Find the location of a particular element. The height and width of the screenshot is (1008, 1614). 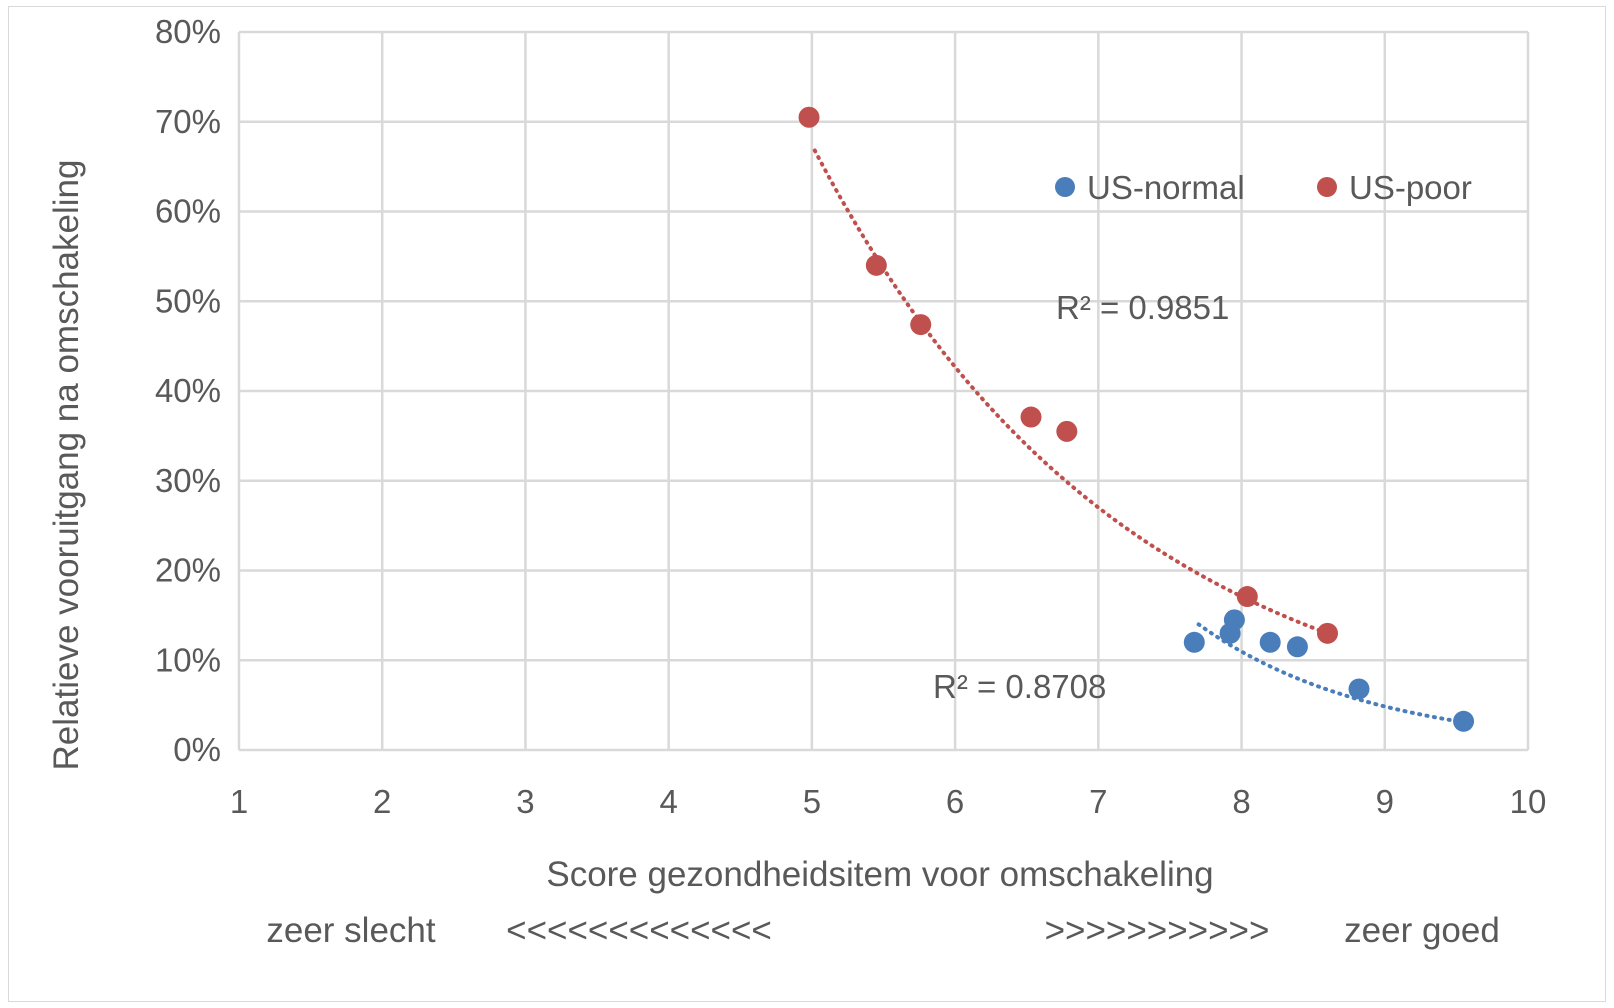

y-tick-label: 20% is located at coordinates (188, 570).